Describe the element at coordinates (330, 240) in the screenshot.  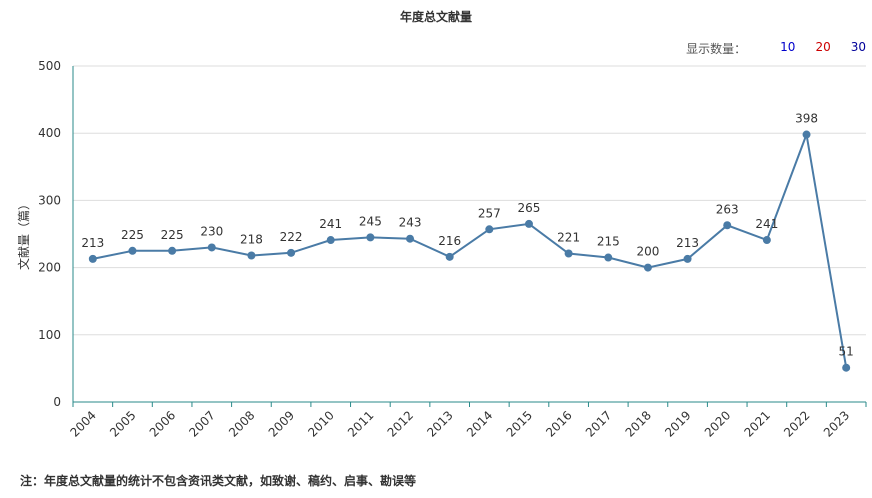
I see `data-point-2010` at that location.